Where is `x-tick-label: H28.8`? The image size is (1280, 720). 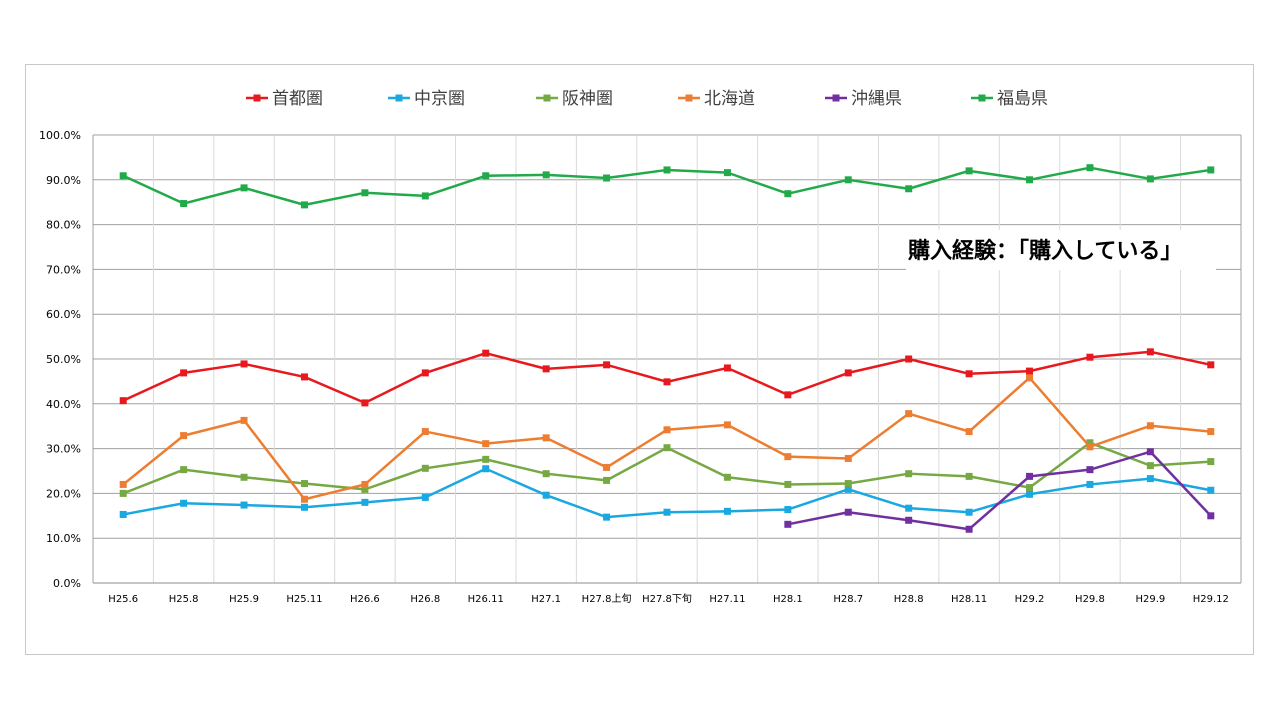
x-tick-label: H28.8 is located at coordinates (909, 599).